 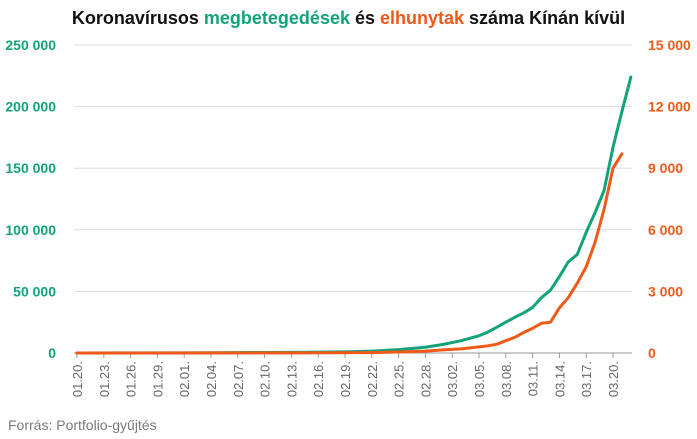 I want to click on left-y-axis: 0 50 000 100 000 150 000 200 000 250 000, so click(x=30, y=199).